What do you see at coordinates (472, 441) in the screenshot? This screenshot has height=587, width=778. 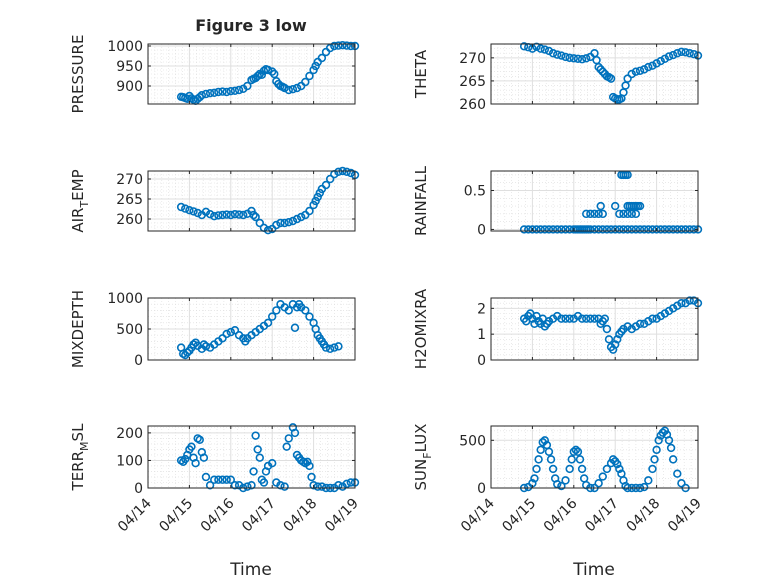 I see `y-tick-label: 500` at bounding box center [472, 441].